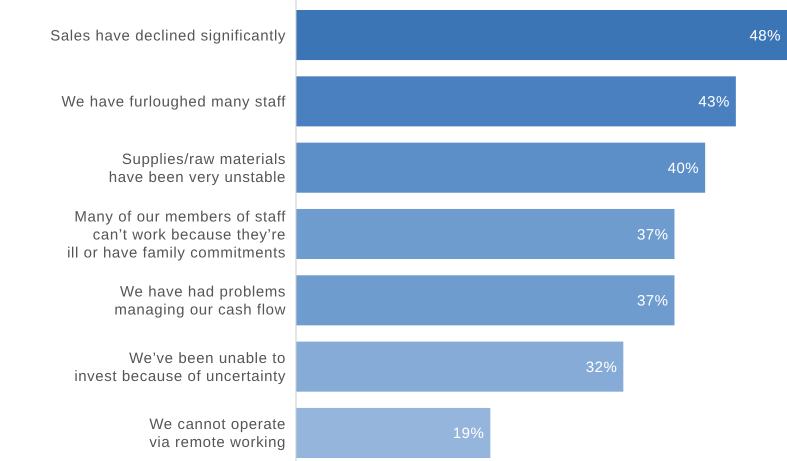 The width and height of the screenshot is (787, 461). What do you see at coordinates (602, 367) in the screenshot?
I see `data-label: 32%` at bounding box center [602, 367].